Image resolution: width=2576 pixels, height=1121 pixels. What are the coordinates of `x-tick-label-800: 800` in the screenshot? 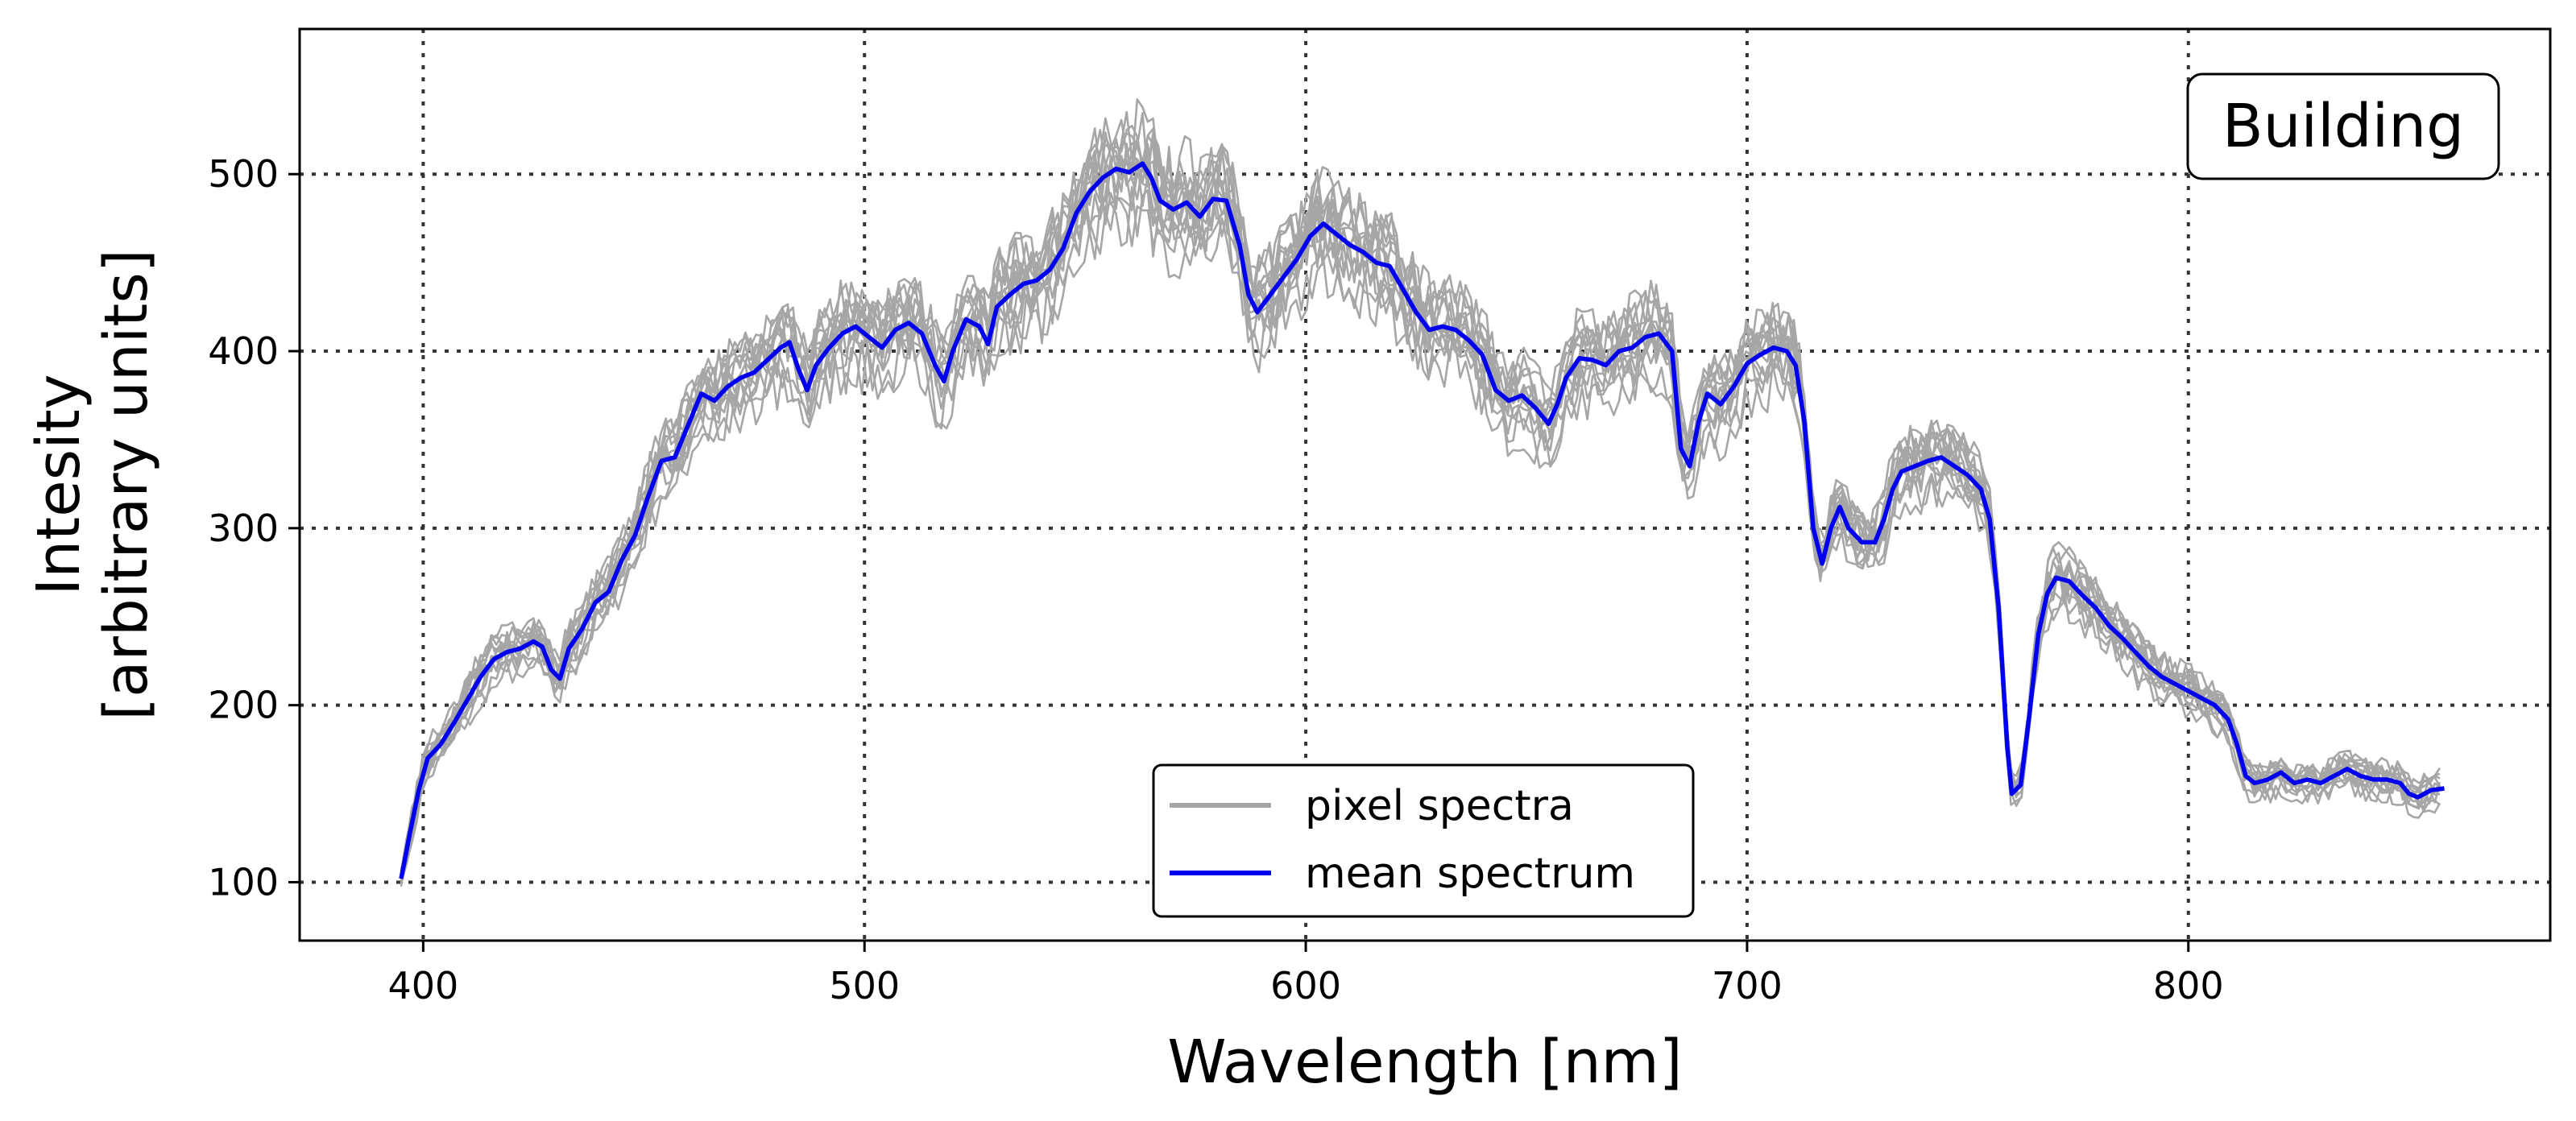 It's located at (2188, 985).